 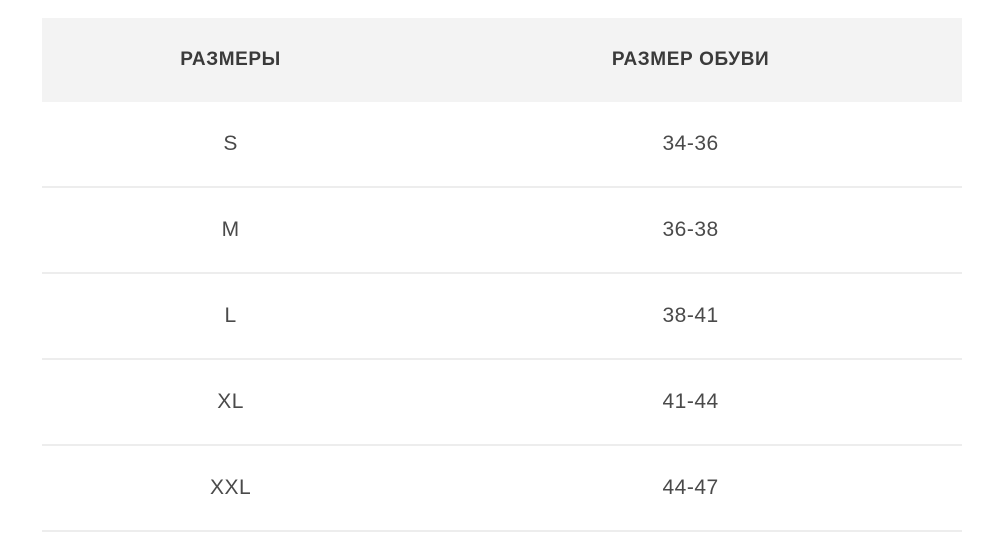 What do you see at coordinates (690, 229) in the screenshot?
I see `cell-shoe-size: 36-38` at bounding box center [690, 229].